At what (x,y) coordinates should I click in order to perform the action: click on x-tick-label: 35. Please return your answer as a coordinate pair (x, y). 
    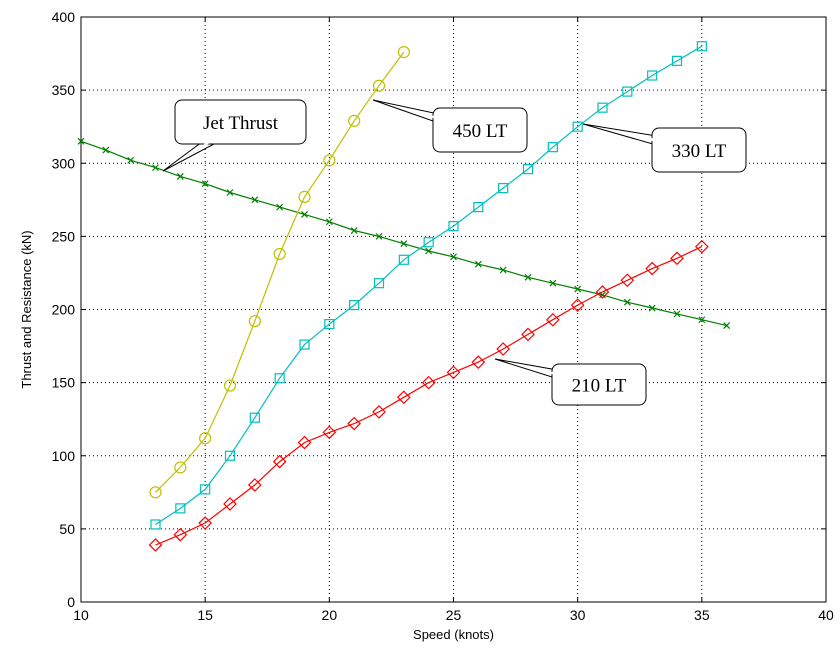
    Looking at the image, I should click on (702, 615).